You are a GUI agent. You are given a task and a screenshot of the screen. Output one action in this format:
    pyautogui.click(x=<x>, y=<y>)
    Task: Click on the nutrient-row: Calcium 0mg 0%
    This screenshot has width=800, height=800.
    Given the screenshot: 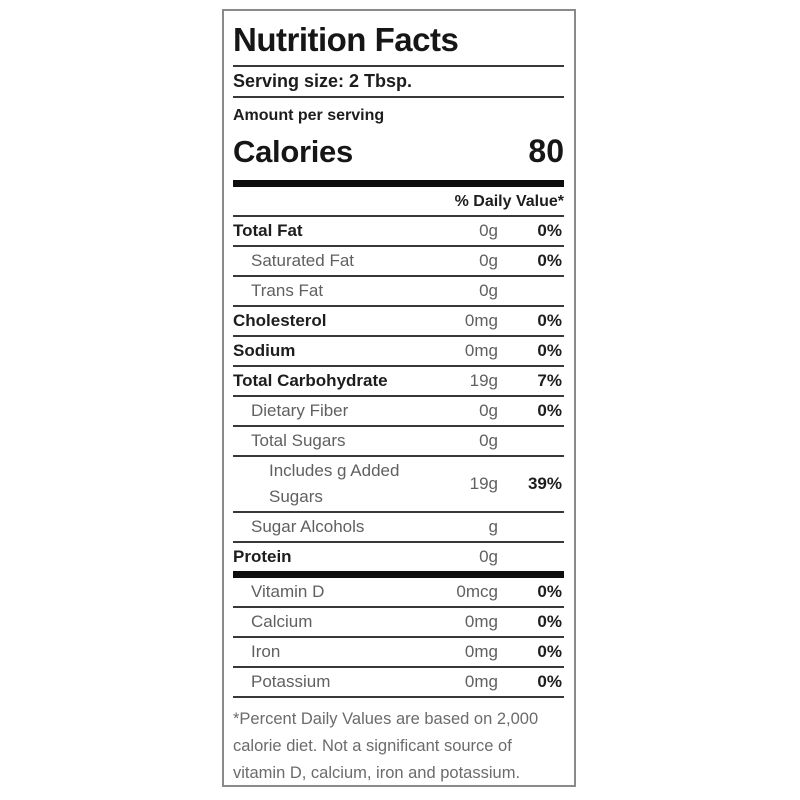 What is the action you would take?
    pyautogui.click(x=398, y=623)
    